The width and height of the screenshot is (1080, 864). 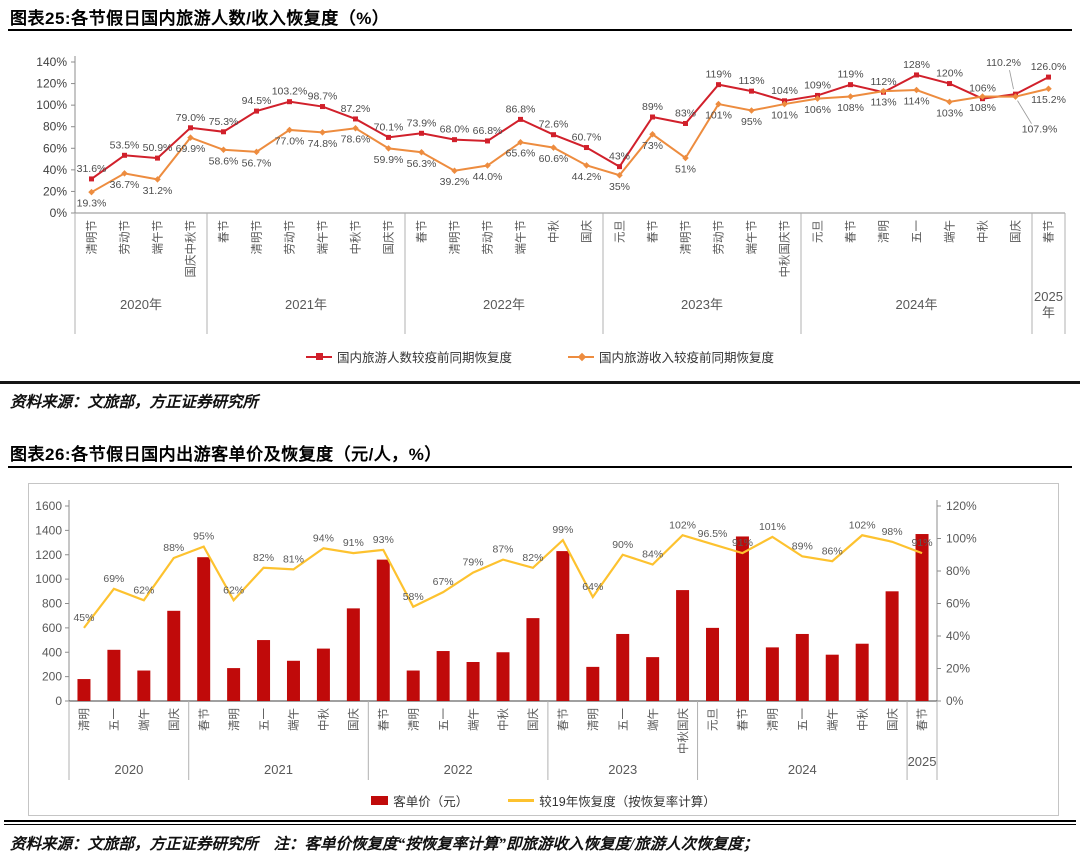 What do you see at coordinates (408, 356) in the screenshot?
I see `legend-item-visitors: 国内旅游人数较疫前同期恢复度` at bounding box center [408, 356].